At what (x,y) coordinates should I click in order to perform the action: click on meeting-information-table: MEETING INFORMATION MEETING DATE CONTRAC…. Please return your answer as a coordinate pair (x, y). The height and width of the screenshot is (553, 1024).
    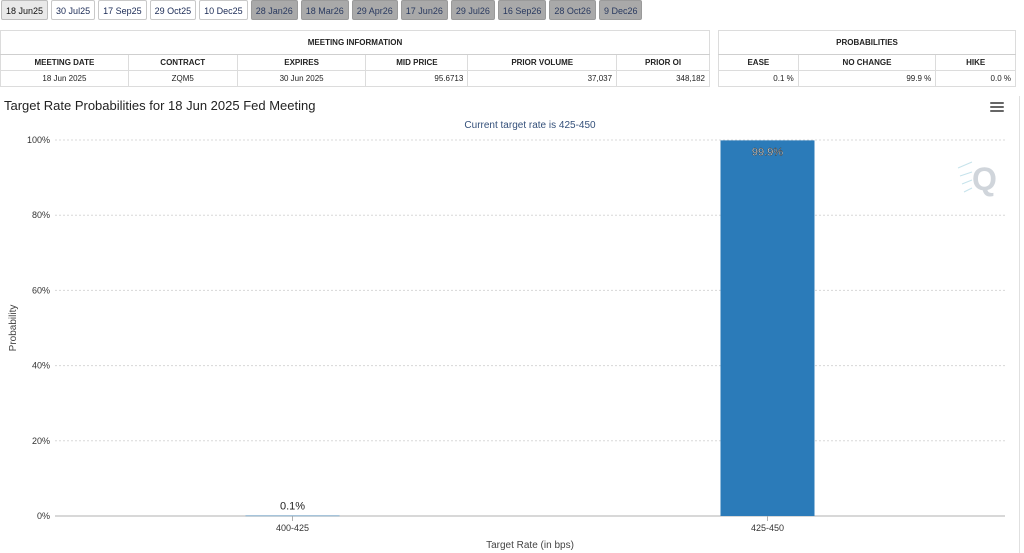
    Looking at the image, I should click on (355, 58).